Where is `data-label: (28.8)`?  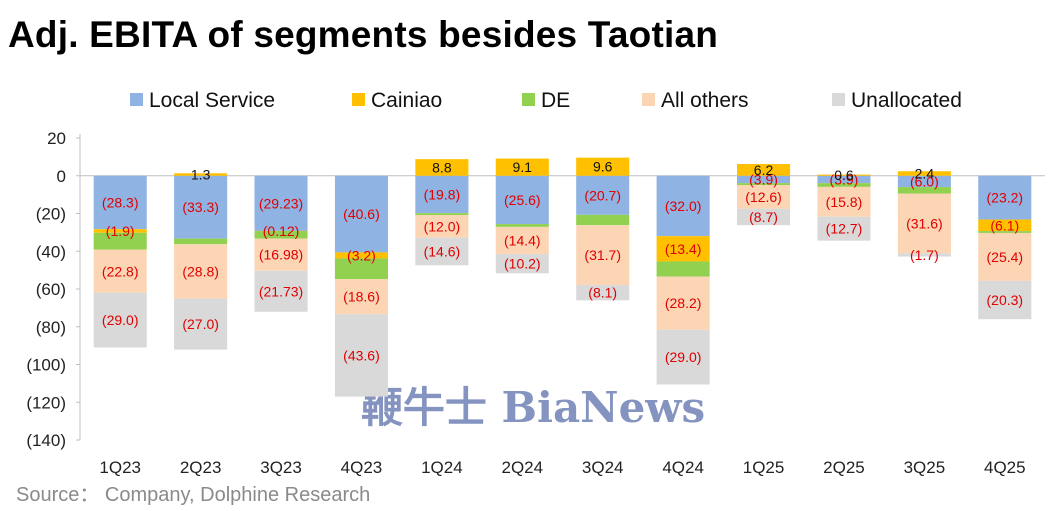 data-label: (28.8) is located at coordinates (200, 271).